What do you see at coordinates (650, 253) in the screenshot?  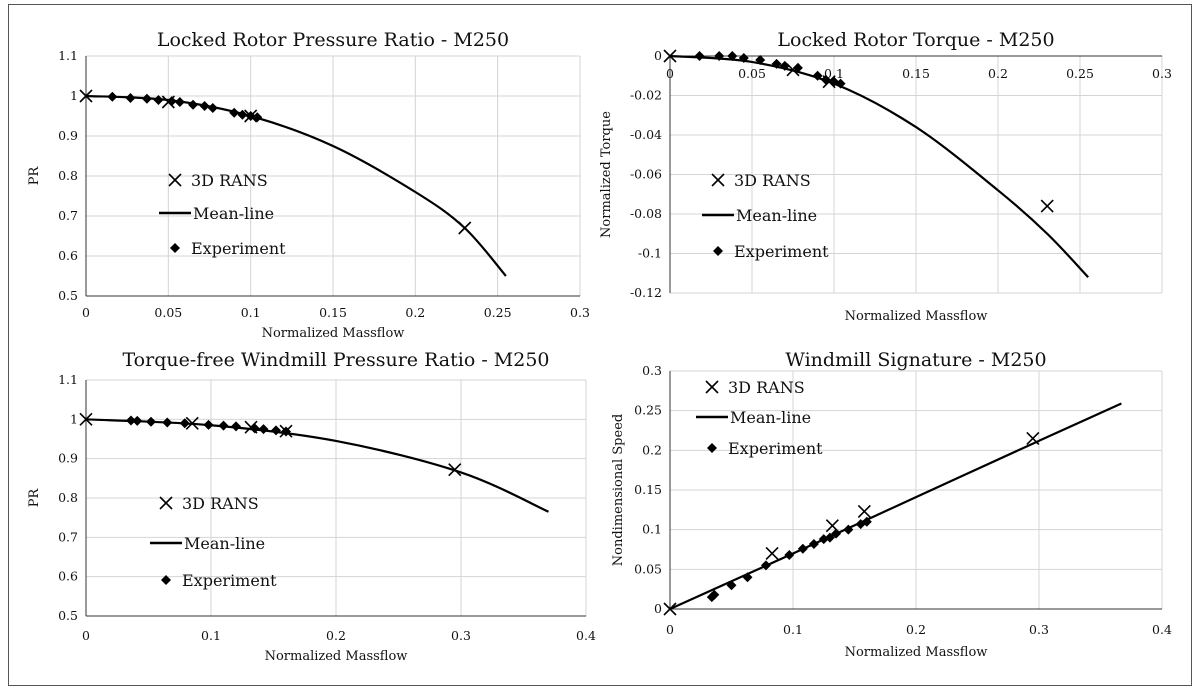 I see `y-tick-label: -0.1` at bounding box center [650, 253].